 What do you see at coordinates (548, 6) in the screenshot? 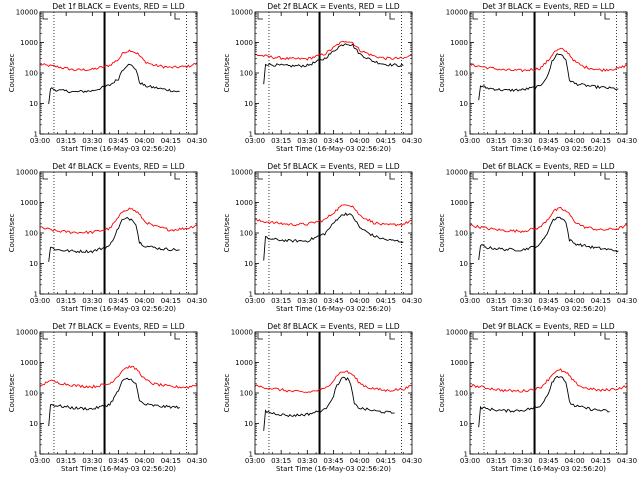
I see `panel-title: Det 3f BLACK = Events, RED = LLD` at bounding box center [548, 6].